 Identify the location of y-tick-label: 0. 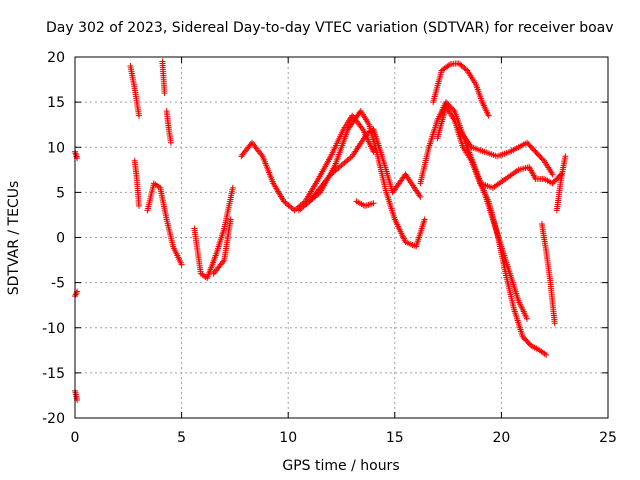
(60, 239).